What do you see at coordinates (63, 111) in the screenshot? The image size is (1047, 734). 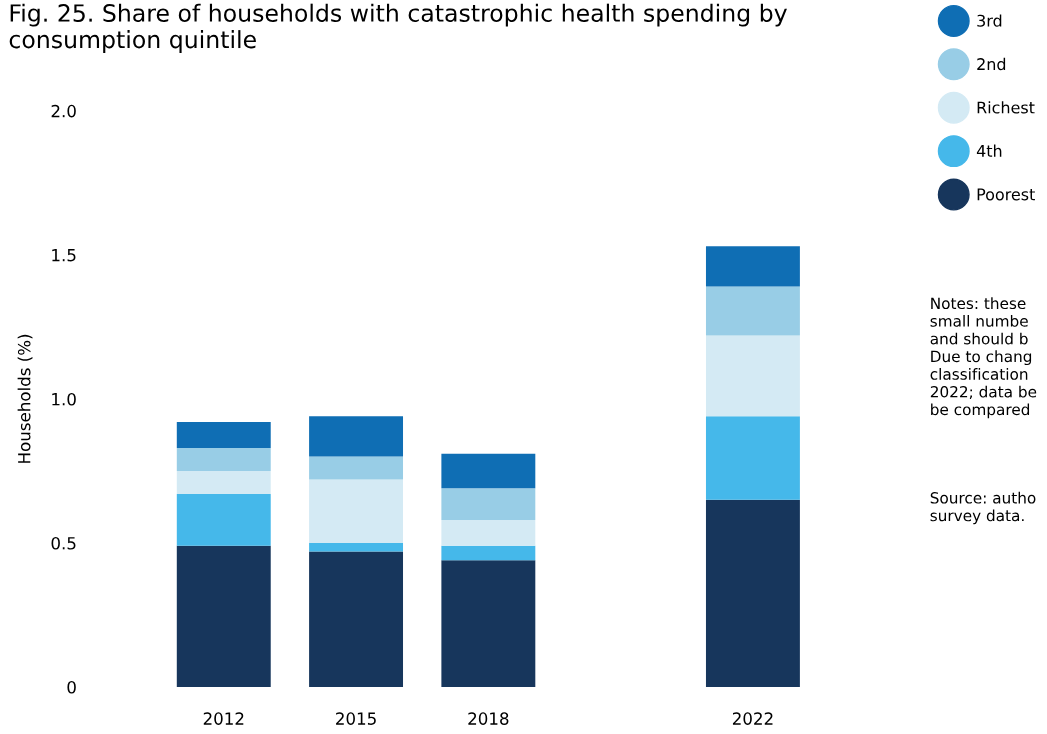 I see `y-tick-label: 2.0` at bounding box center [63, 111].